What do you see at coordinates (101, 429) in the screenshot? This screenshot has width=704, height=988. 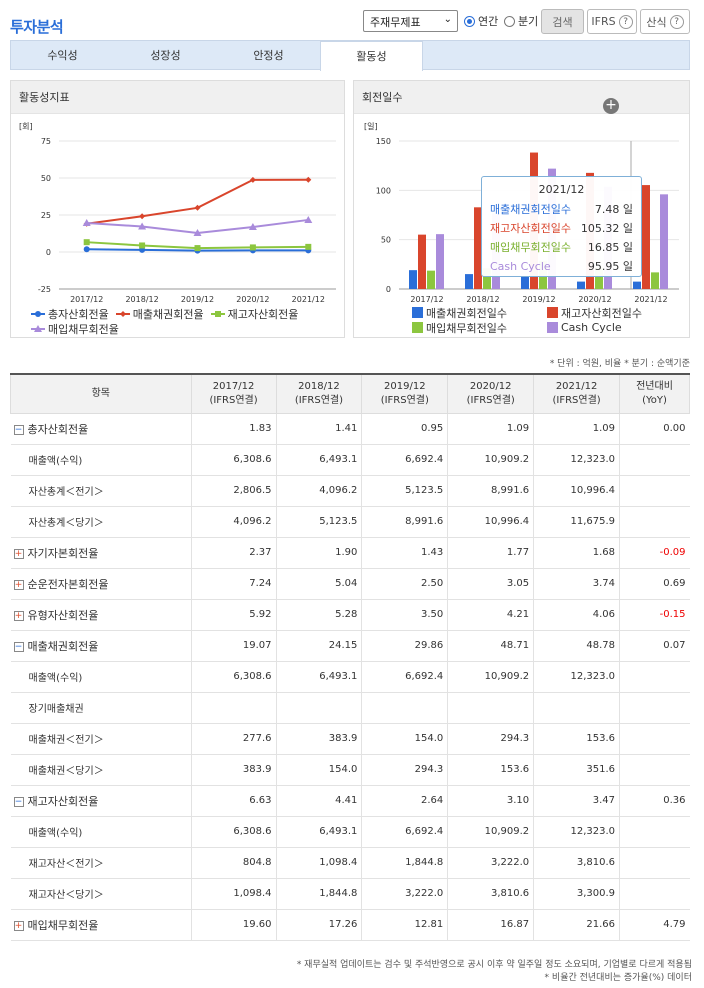 I see `row-label: − 총자산회전율` at bounding box center [101, 429].